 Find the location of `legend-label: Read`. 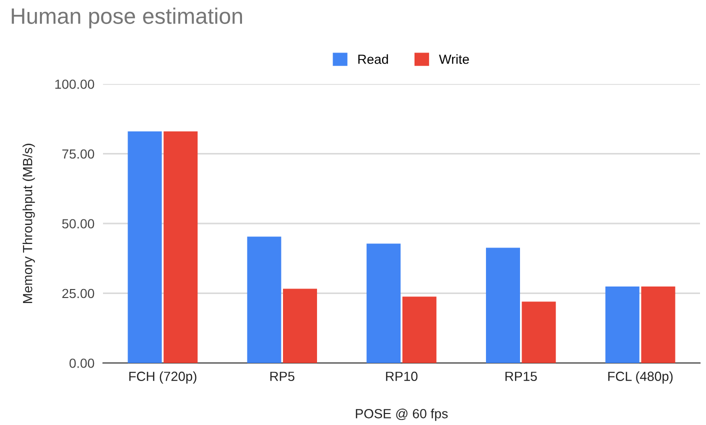

legend-label: Read is located at coordinates (373, 59).